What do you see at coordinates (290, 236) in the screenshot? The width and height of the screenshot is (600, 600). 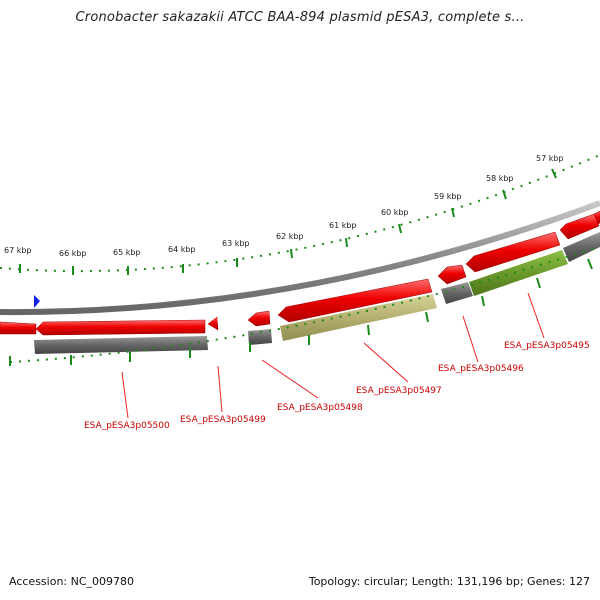 I see `scale-label: 62 kbp` at bounding box center [290, 236].